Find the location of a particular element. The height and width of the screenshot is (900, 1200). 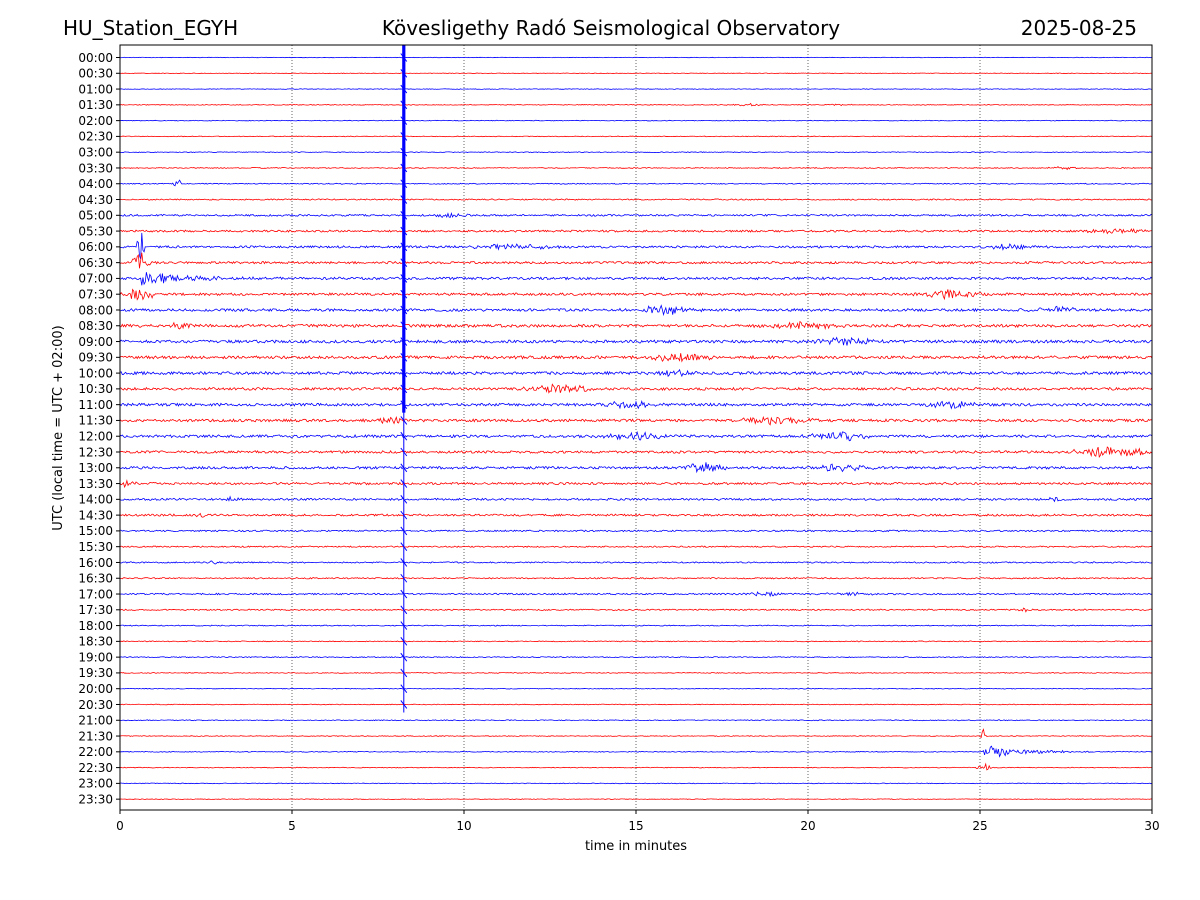

y-tick-label-0130: 01:30 is located at coordinates (95, 105).